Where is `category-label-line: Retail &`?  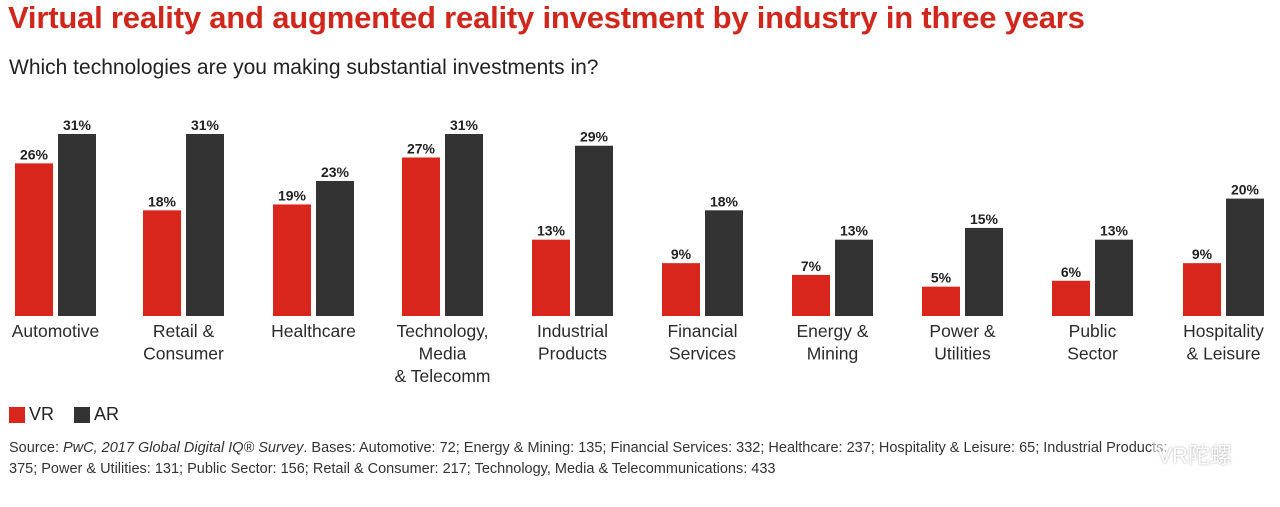 category-label-line: Retail & is located at coordinates (184, 331).